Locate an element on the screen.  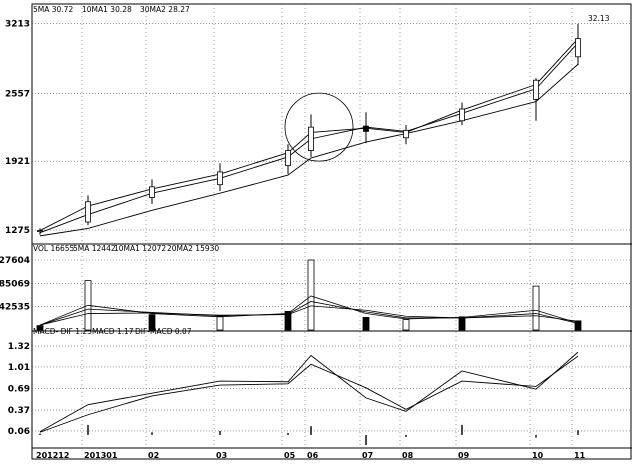
volume-legend-20ma: 20MA2 15930 is located at coordinates (193, 248).